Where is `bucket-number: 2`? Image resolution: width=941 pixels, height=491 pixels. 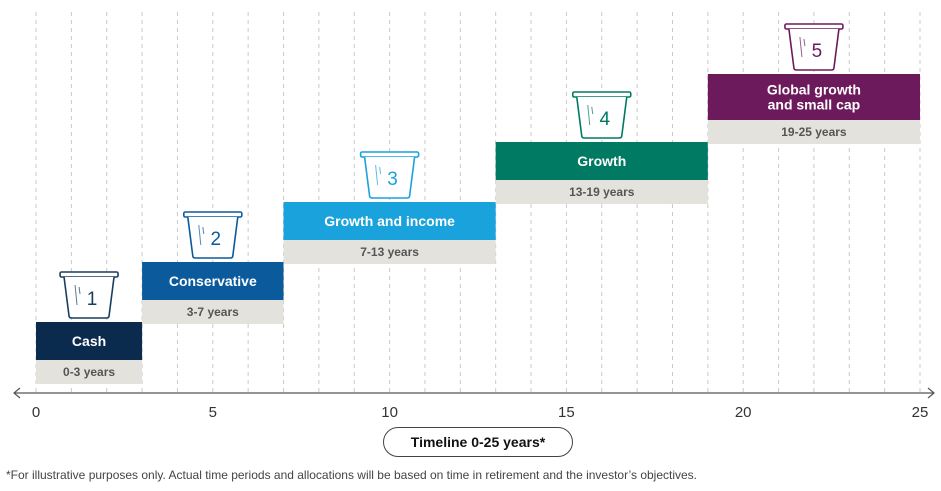
bucket-number: 2 is located at coordinates (216, 239).